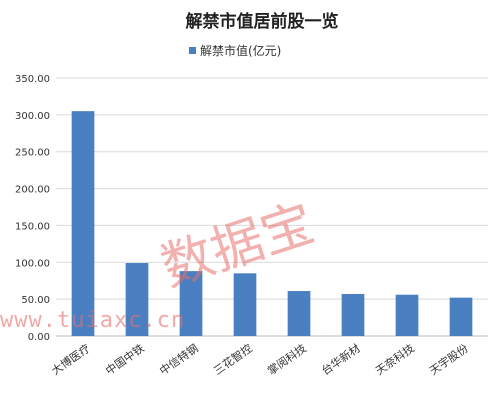 The width and height of the screenshot is (500, 402). I want to click on watermark-url: www.tuiaxc.cn, so click(92, 320).